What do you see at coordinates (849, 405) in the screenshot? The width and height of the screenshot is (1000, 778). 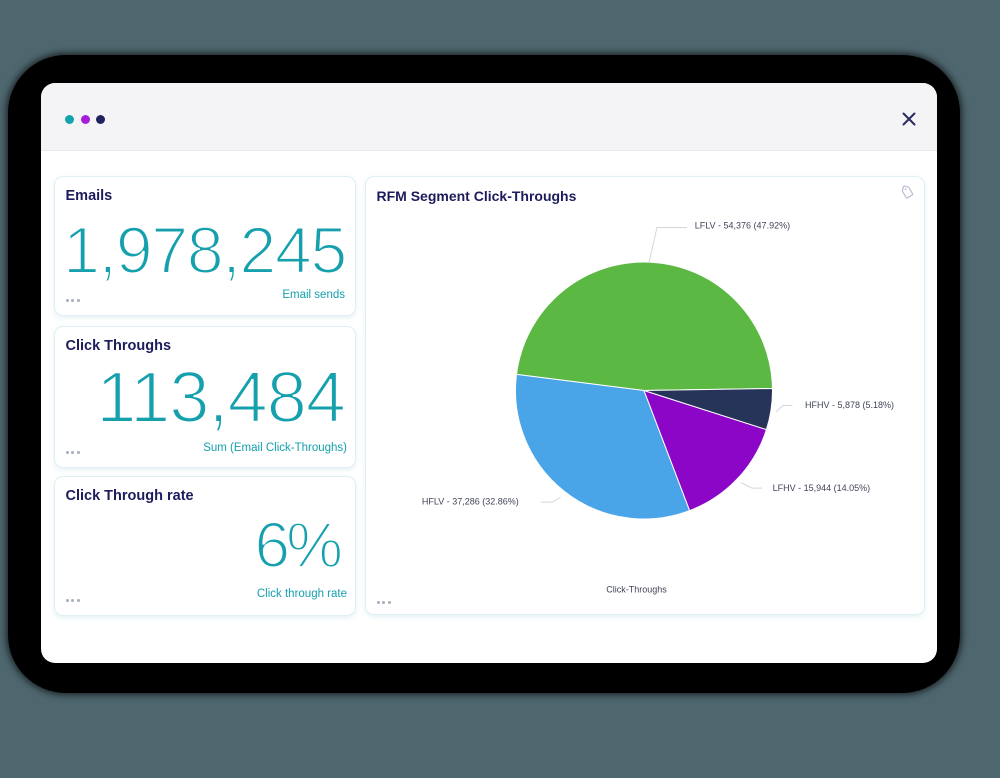 I see `svg-text: HFHV - 5,878 (5.18%)` at bounding box center [849, 405].